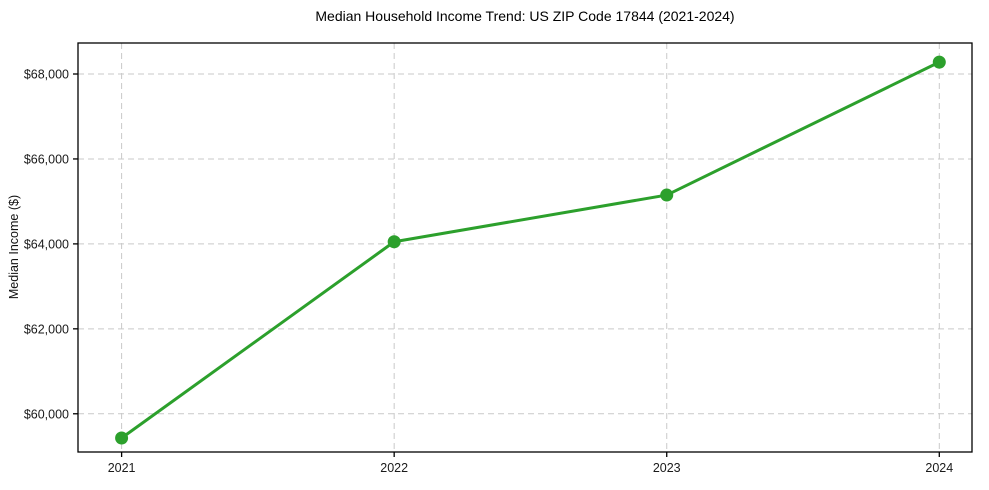 This screenshot has width=989, height=490. I want to click on x-tick-label: 2024, so click(939, 468).